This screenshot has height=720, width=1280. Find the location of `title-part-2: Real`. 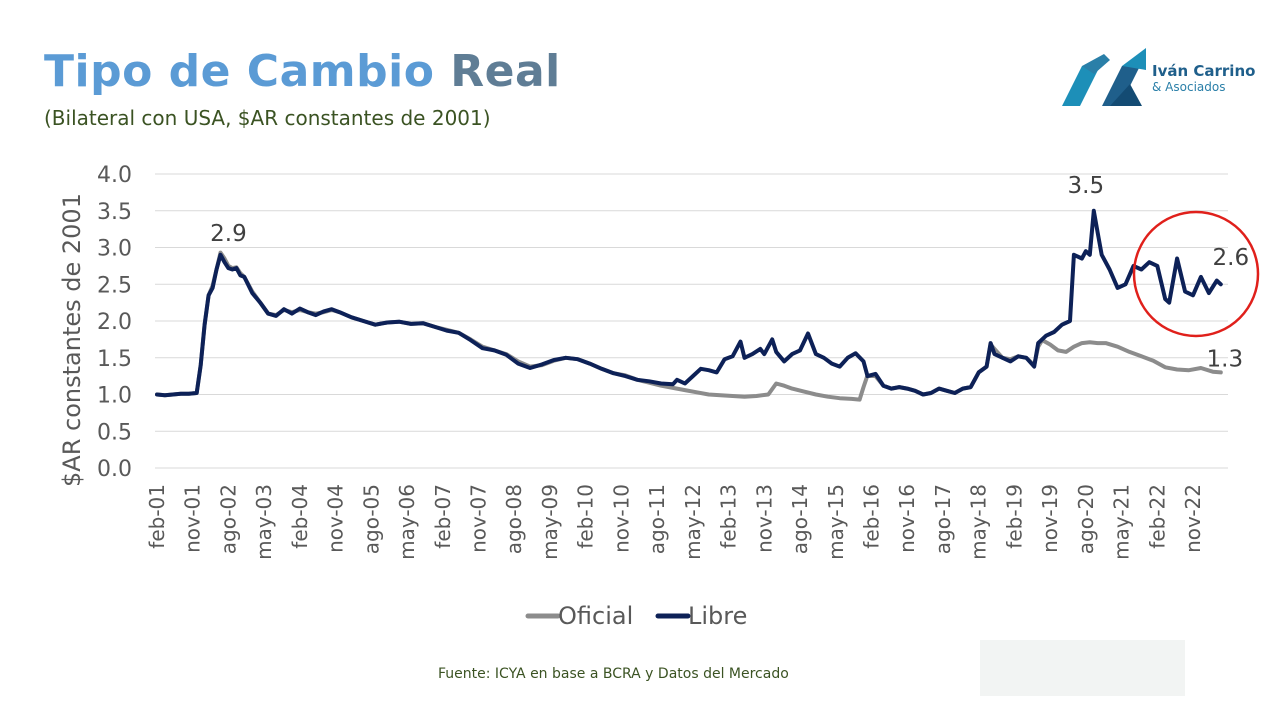

title-part-2: Real is located at coordinates (505, 71).